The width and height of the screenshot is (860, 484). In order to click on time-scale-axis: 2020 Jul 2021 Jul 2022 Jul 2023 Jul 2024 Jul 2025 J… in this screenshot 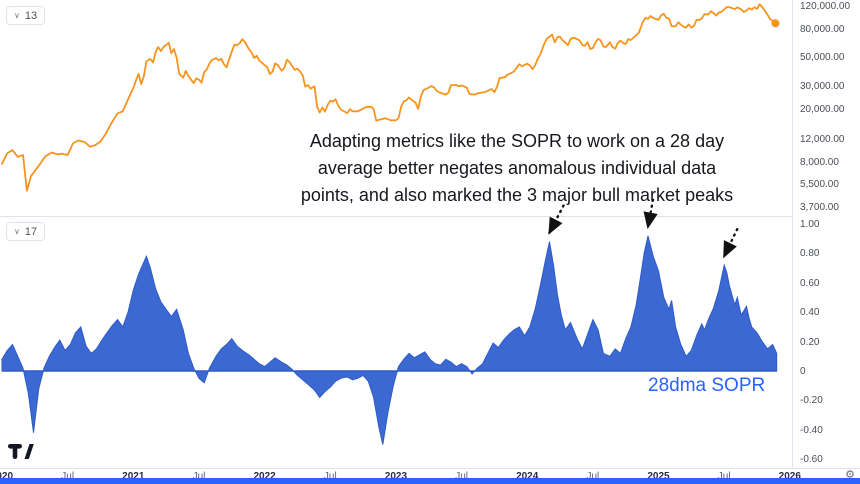, I will do `click(430, 475)`.